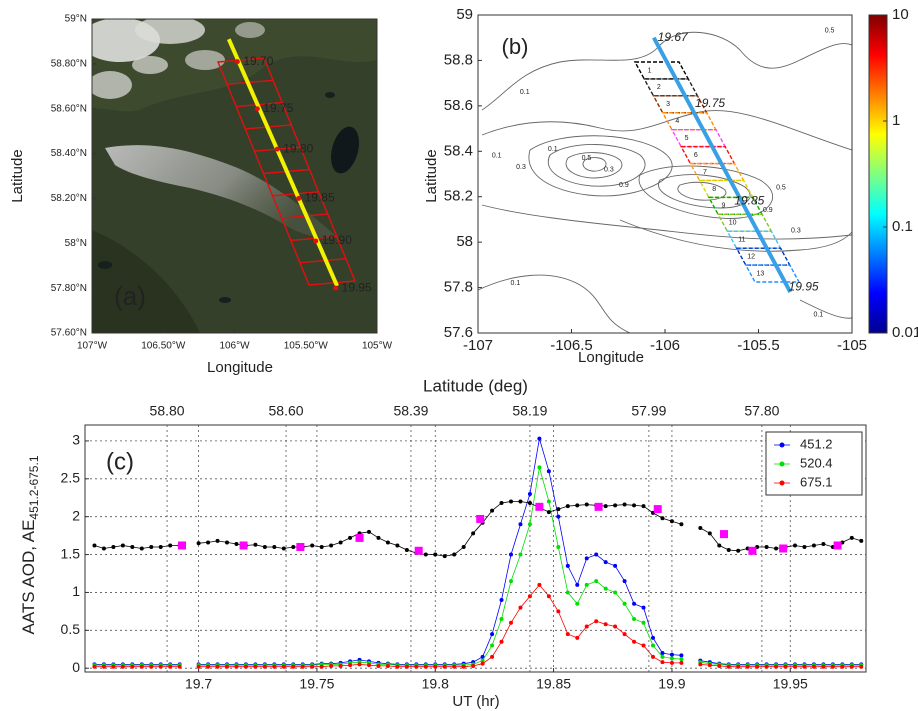 This screenshot has width=918, height=711. Describe the element at coordinates (673, 37) in the screenshot. I see `time-label: 19.67` at that location.